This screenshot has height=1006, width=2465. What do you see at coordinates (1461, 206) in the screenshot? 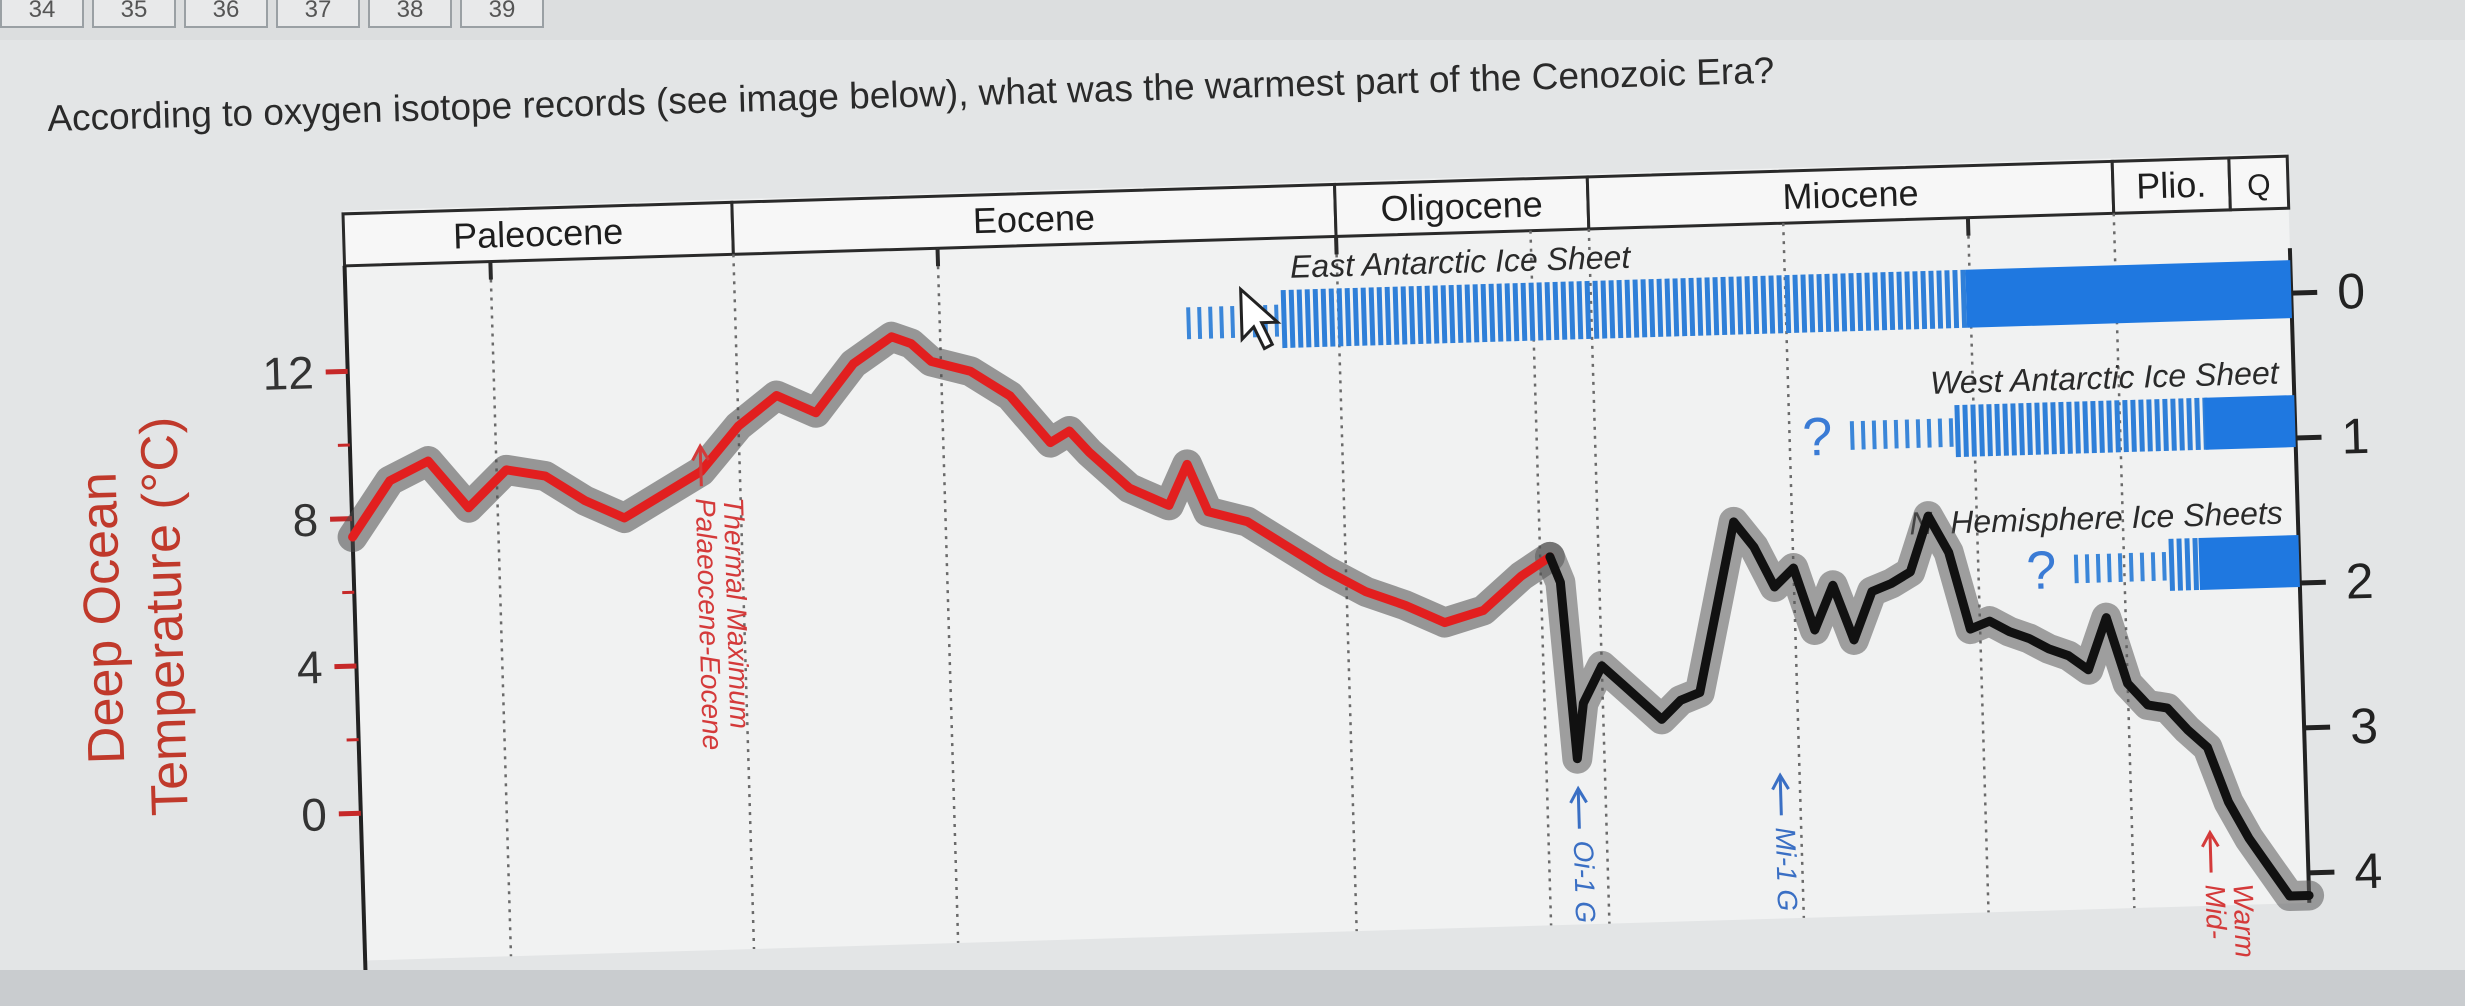
I see `epoch-label: Oligocene` at bounding box center [1461, 206].